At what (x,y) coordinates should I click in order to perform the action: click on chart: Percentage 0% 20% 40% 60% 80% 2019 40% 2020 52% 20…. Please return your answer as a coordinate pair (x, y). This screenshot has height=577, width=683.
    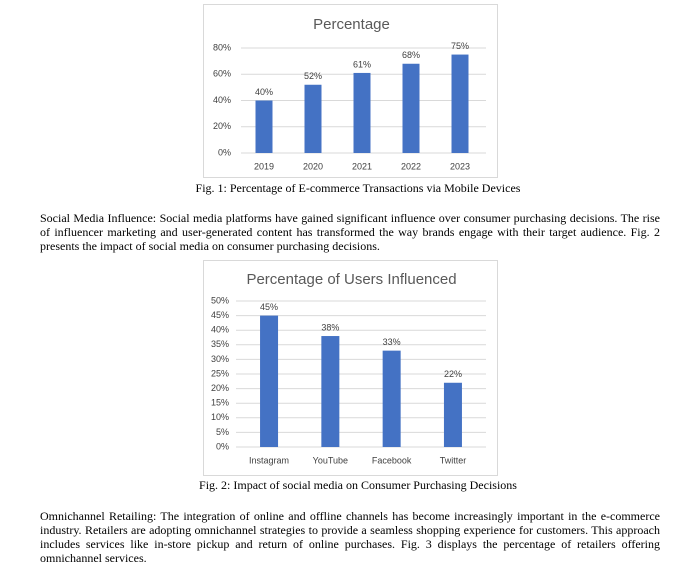
    Looking at the image, I should click on (350, 91).